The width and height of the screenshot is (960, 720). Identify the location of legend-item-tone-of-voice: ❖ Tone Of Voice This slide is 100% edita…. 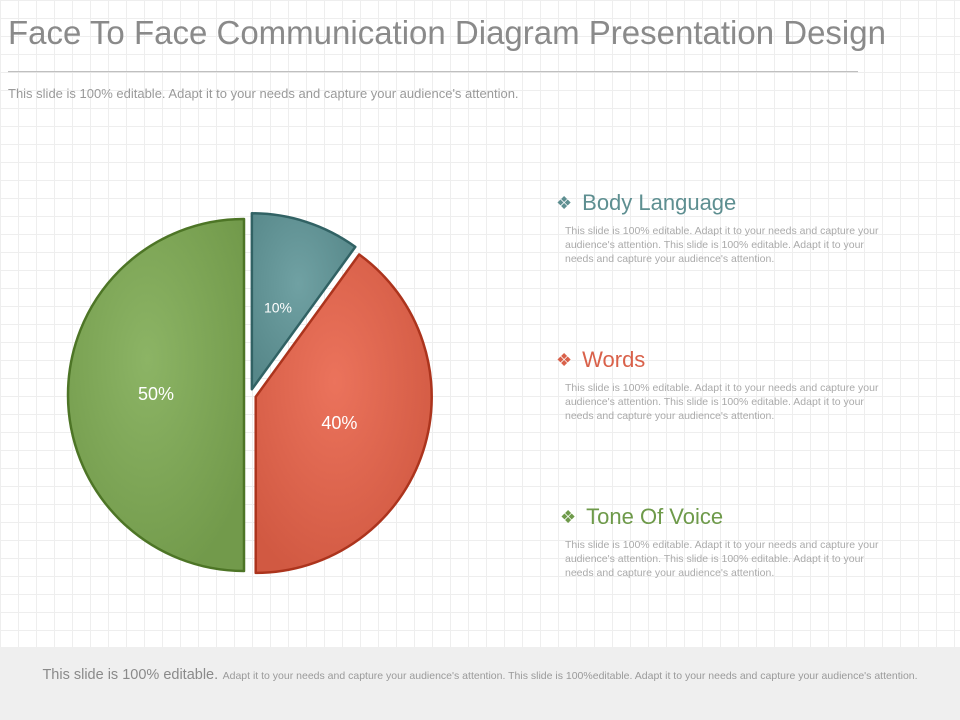
(730, 542).